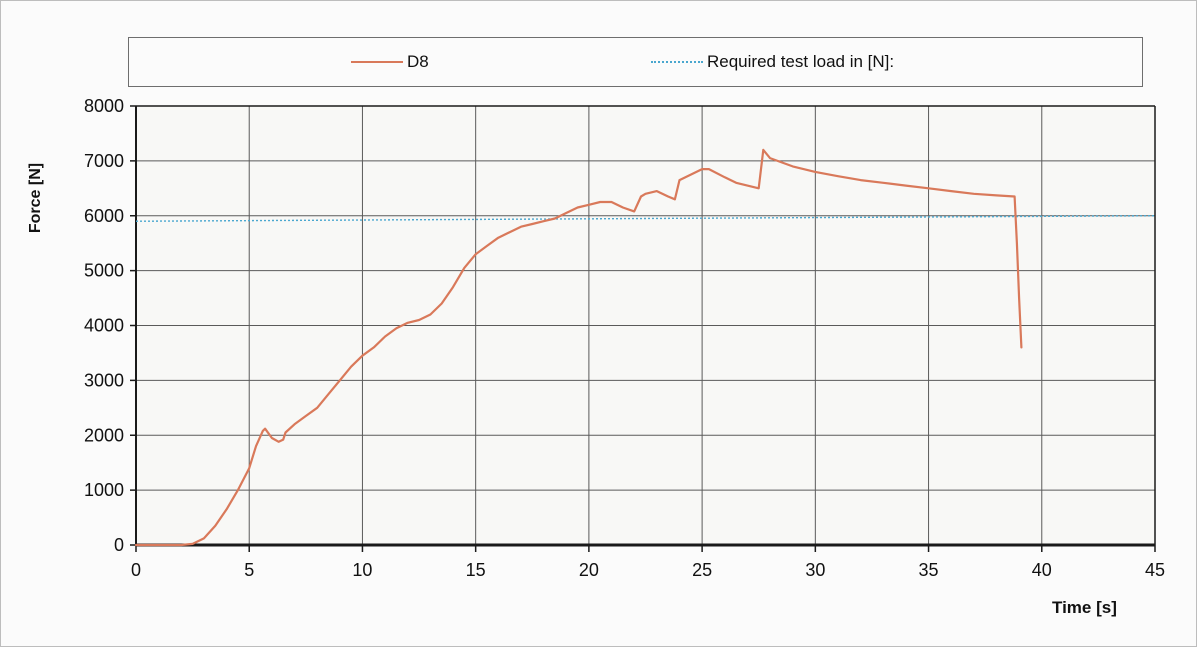 The height and width of the screenshot is (647, 1197). Describe the element at coordinates (362, 570) in the screenshot. I see `x-tick-label: 10` at that location.